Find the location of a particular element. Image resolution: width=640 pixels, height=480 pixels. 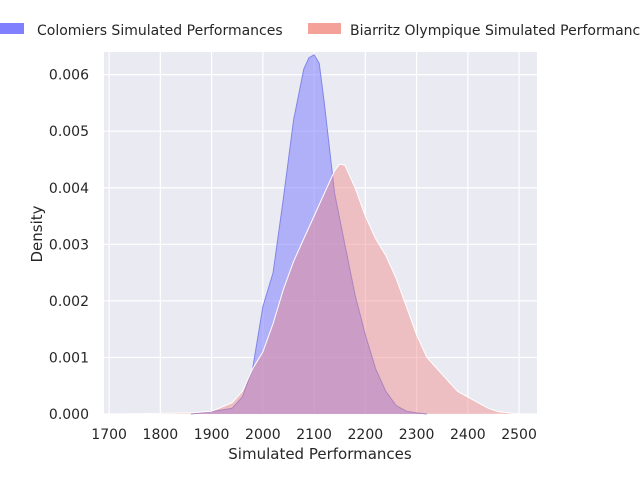

y-axis-ticks: 0.000 0.001 0.002 0.003 0.004 0.005 0.006 is located at coordinates (69, 245).